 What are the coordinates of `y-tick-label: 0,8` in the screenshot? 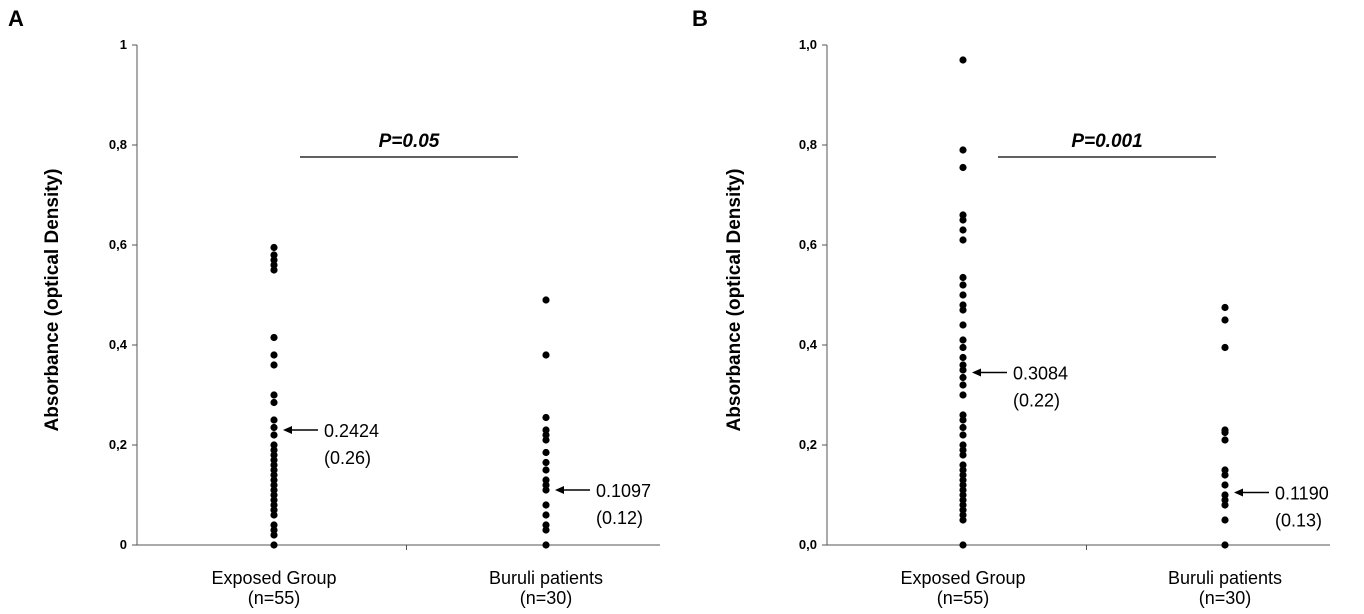 It's located at (118, 144).